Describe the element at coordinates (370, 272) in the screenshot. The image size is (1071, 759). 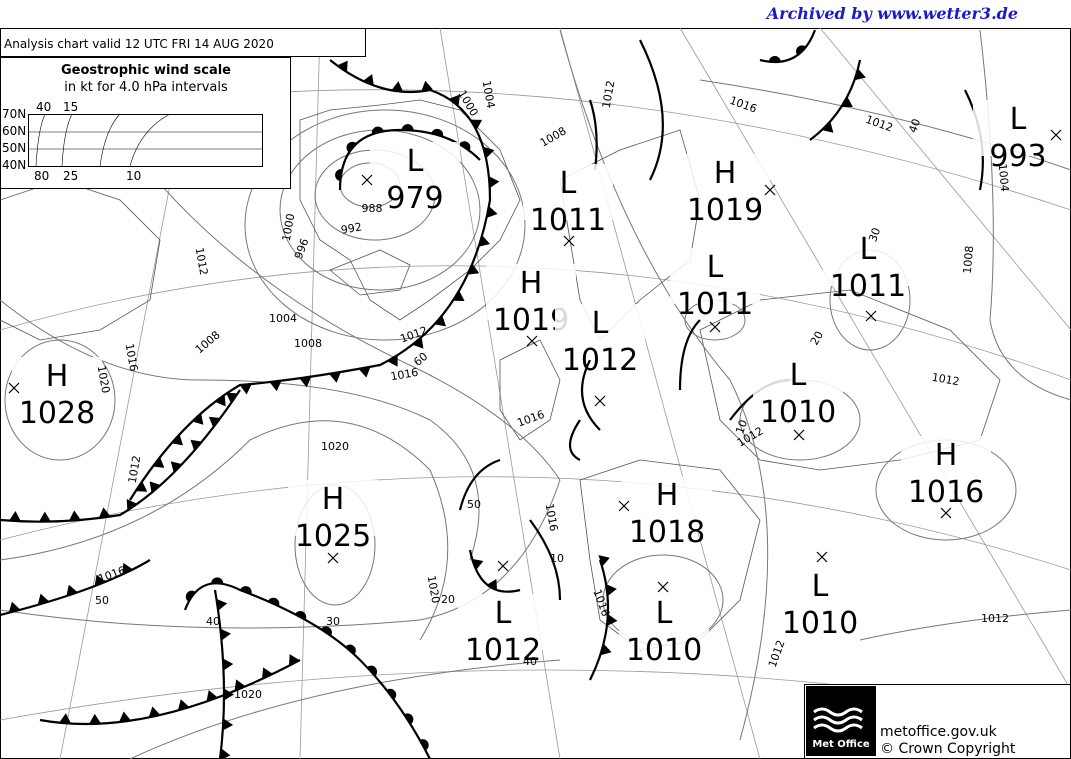
I see `iceland` at that location.